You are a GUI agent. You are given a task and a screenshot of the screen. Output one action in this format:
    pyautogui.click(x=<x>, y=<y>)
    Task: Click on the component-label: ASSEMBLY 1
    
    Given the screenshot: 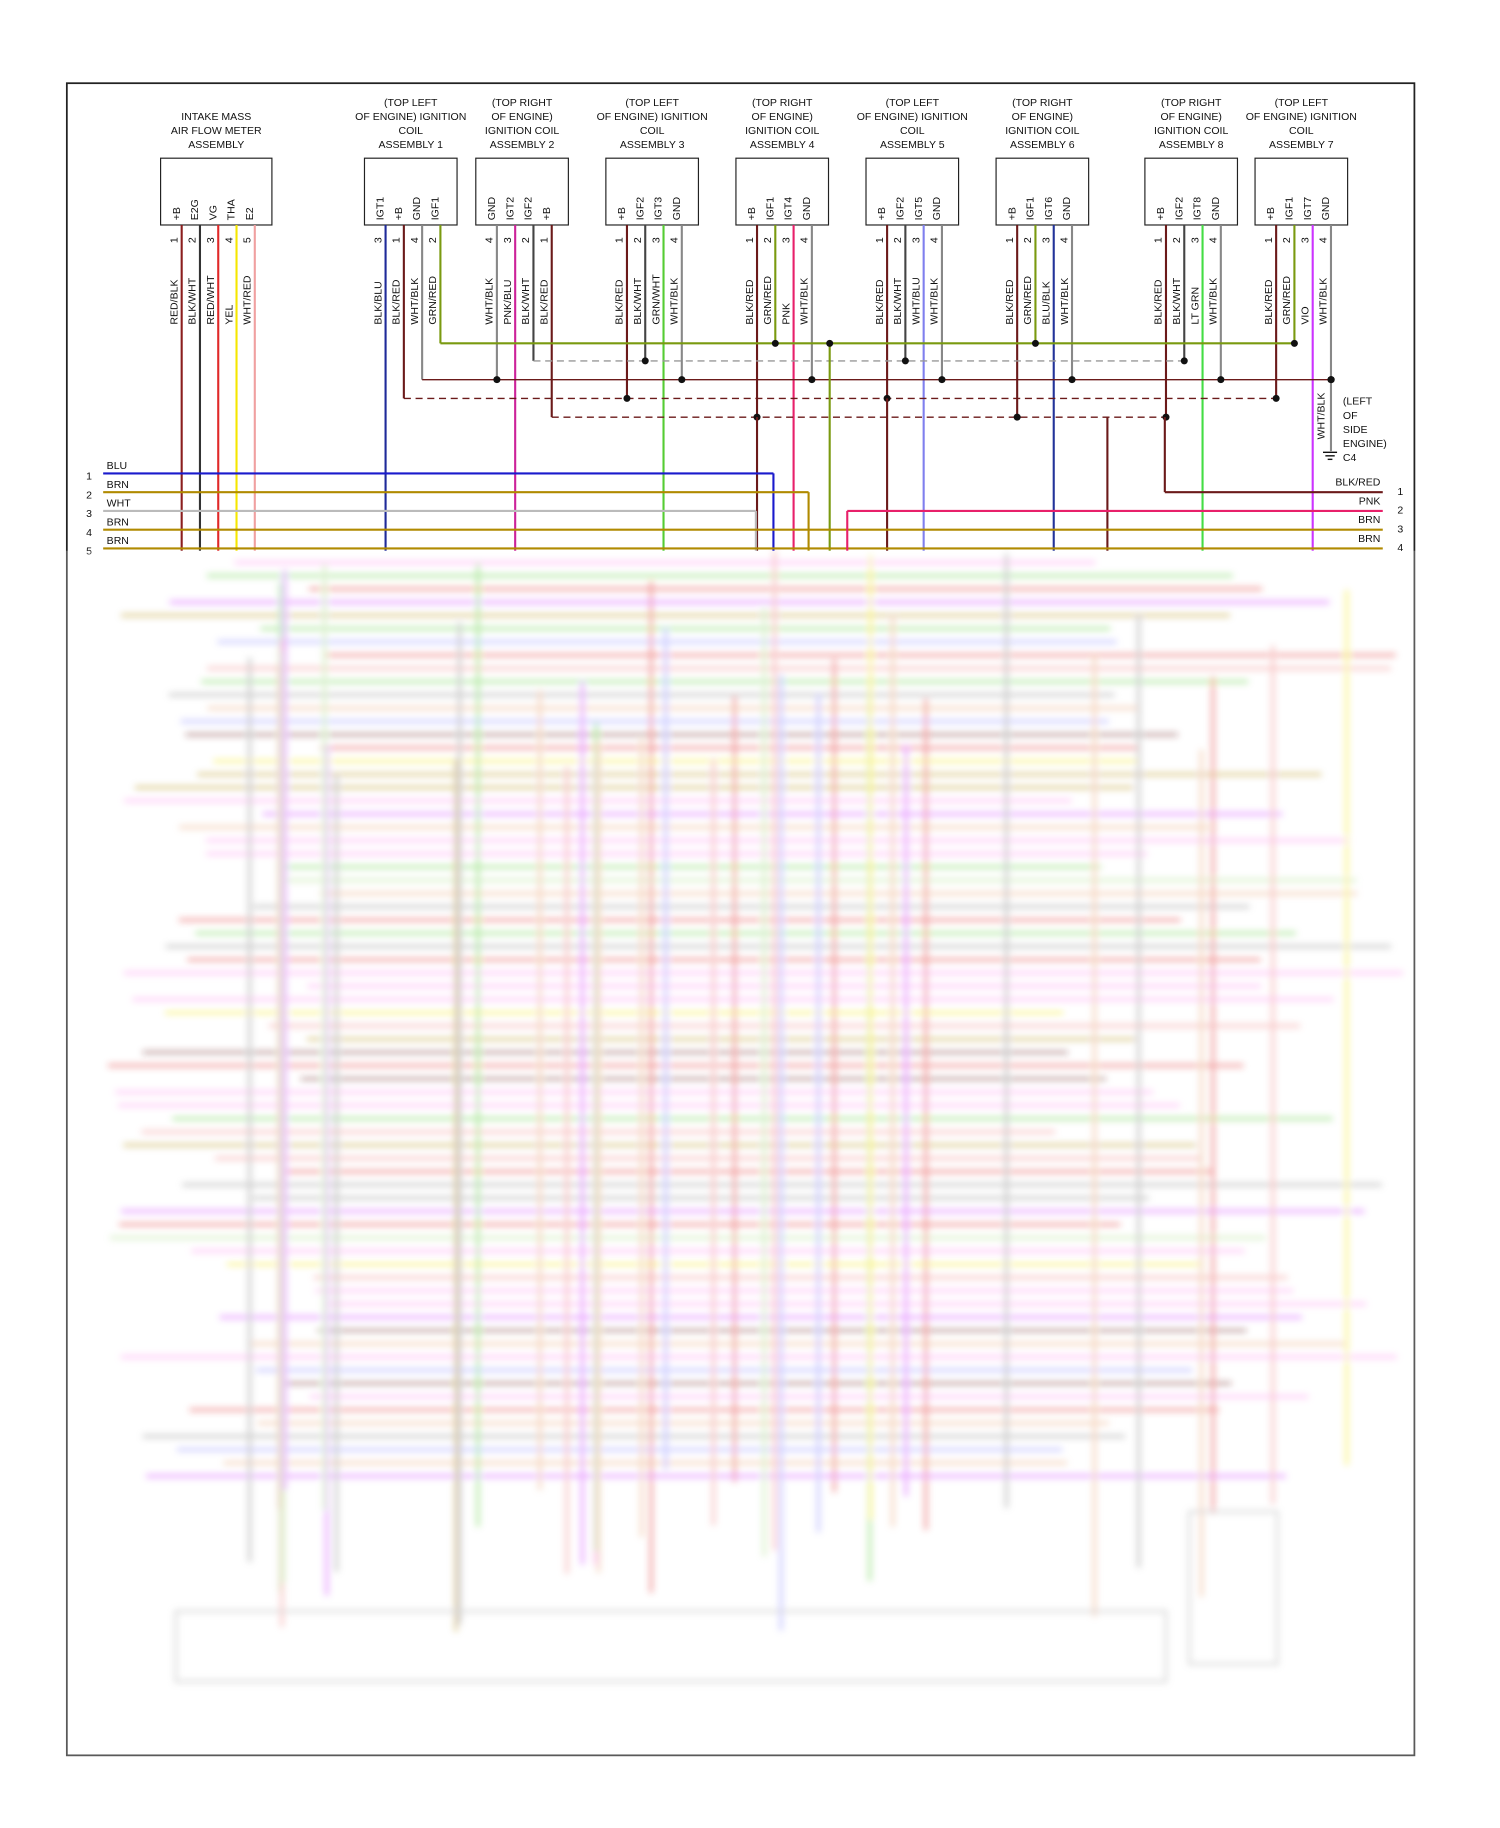 What is the action you would take?
    pyautogui.click(x=410, y=145)
    